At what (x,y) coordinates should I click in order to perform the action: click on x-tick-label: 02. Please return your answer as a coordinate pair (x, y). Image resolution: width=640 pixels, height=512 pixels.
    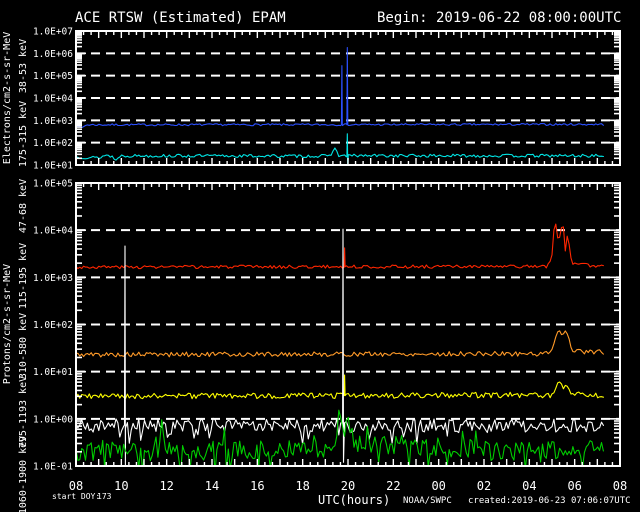
    Looking at the image, I should click on (484, 486).